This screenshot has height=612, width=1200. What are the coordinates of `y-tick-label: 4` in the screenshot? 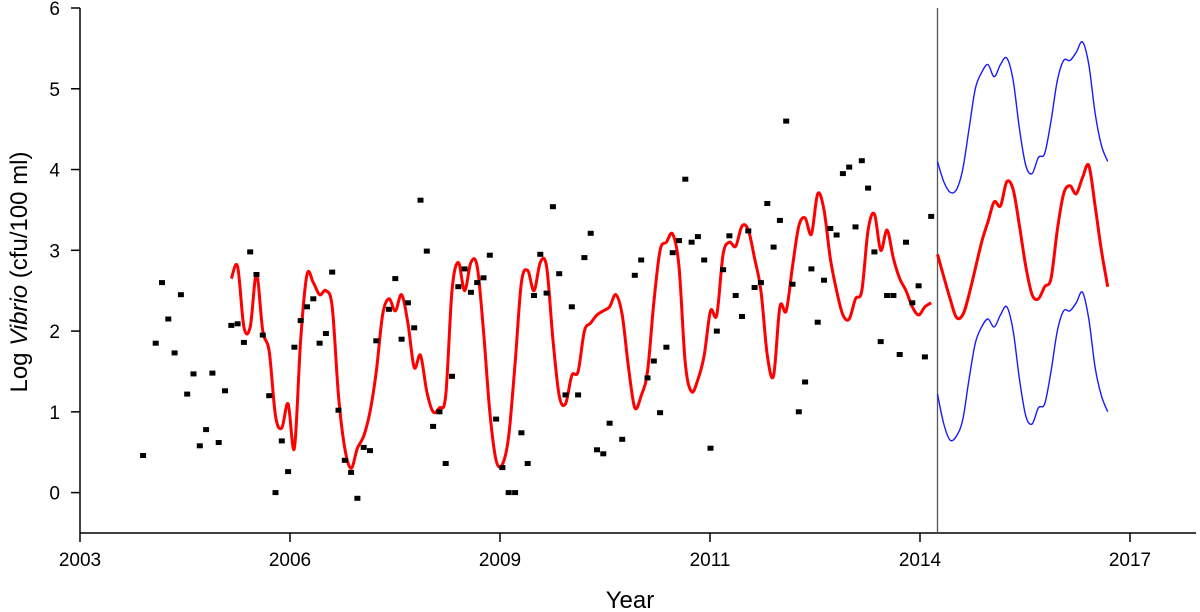 It's located at (54, 171).